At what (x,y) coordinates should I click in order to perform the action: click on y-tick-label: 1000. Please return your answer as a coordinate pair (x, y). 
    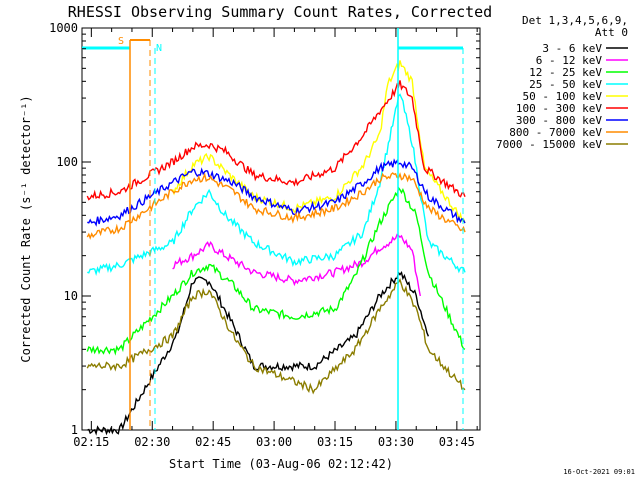
    Looking at the image, I should click on (63, 28).